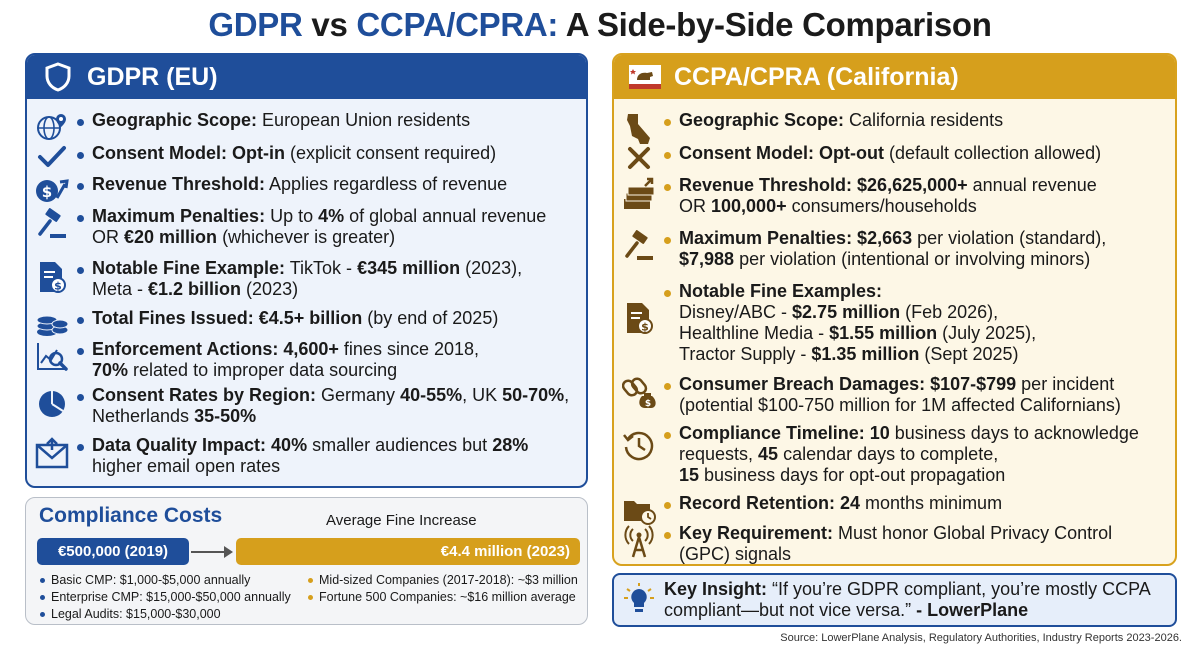  What do you see at coordinates (306, 77) in the screenshot?
I see `gdpr-header: GDPR (EU)` at bounding box center [306, 77].